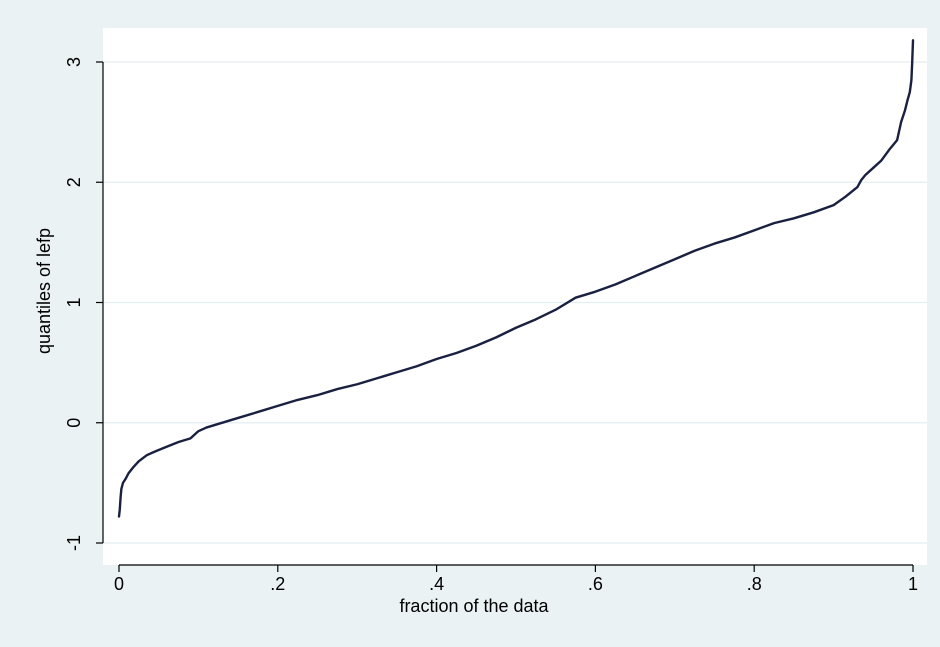 This screenshot has width=940, height=647. What do you see at coordinates (44, 291) in the screenshot?
I see `y-axis-label: quantiles of lefp` at bounding box center [44, 291].